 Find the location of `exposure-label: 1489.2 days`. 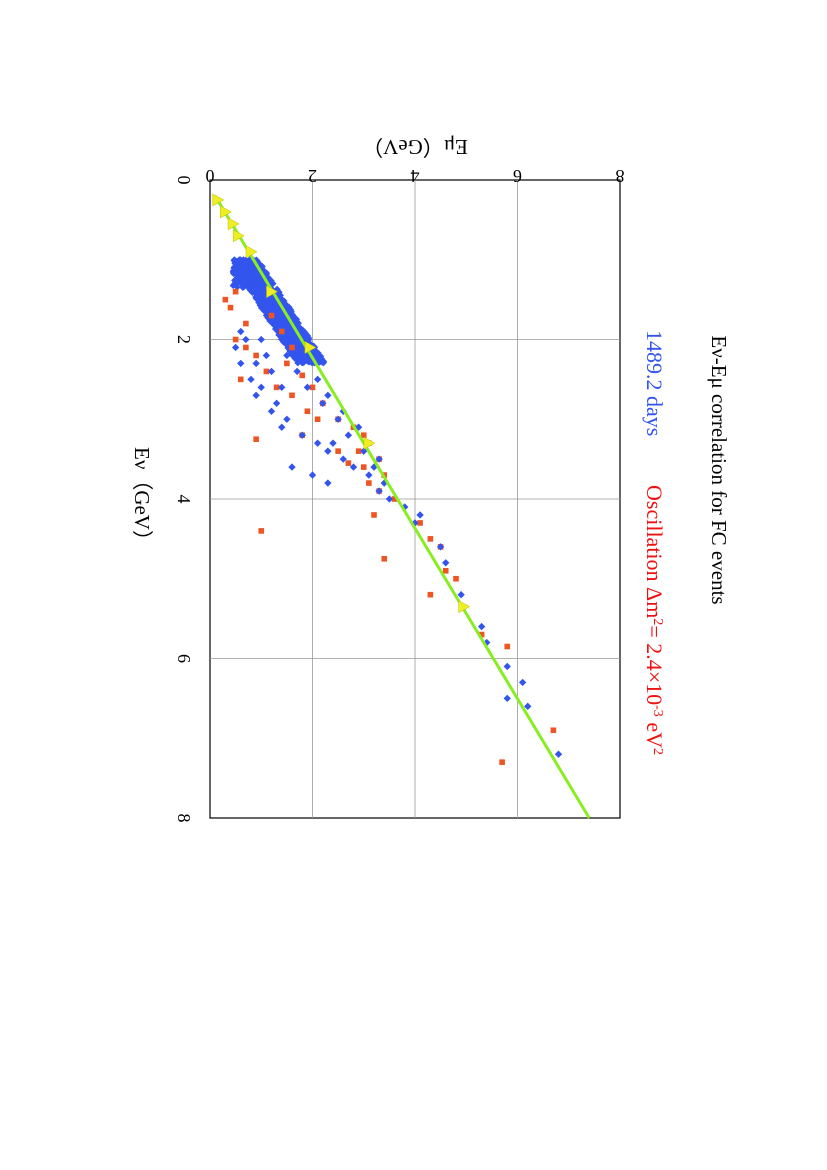

exposure-label: 1489.2 days is located at coordinates (654, 383).